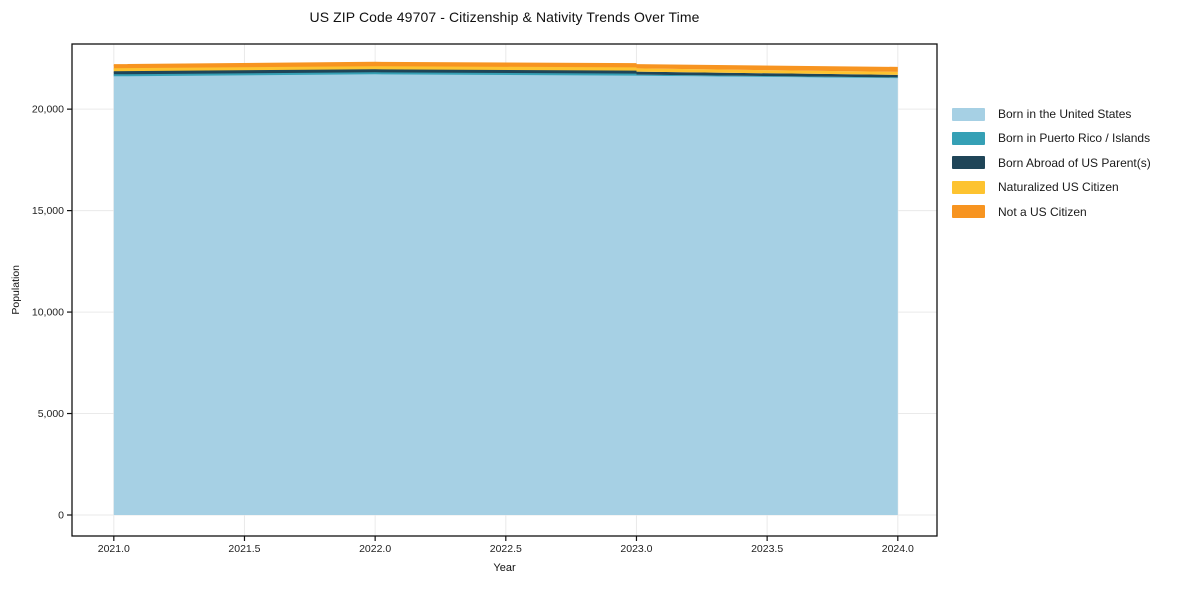  What do you see at coordinates (636, 549) in the screenshot?
I see `x-tick-label: 2023.0` at bounding box center [636, 549].